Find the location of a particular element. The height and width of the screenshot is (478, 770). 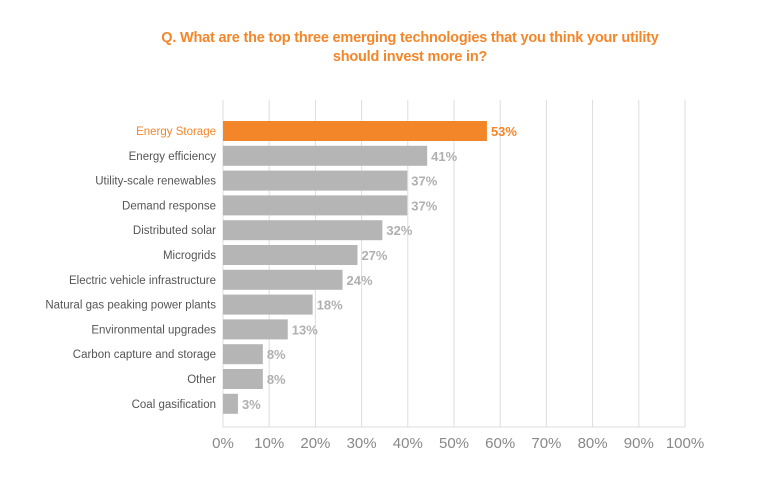

category-label: Utility-scale renewables is located at coordinates (155, 182).